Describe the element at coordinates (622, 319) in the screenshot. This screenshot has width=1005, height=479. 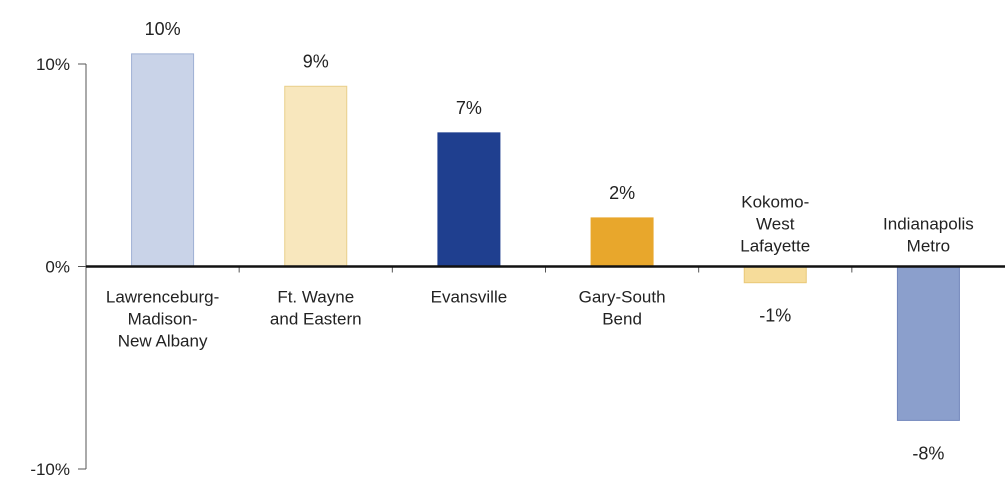
I see `category-label: Bend` at that location.